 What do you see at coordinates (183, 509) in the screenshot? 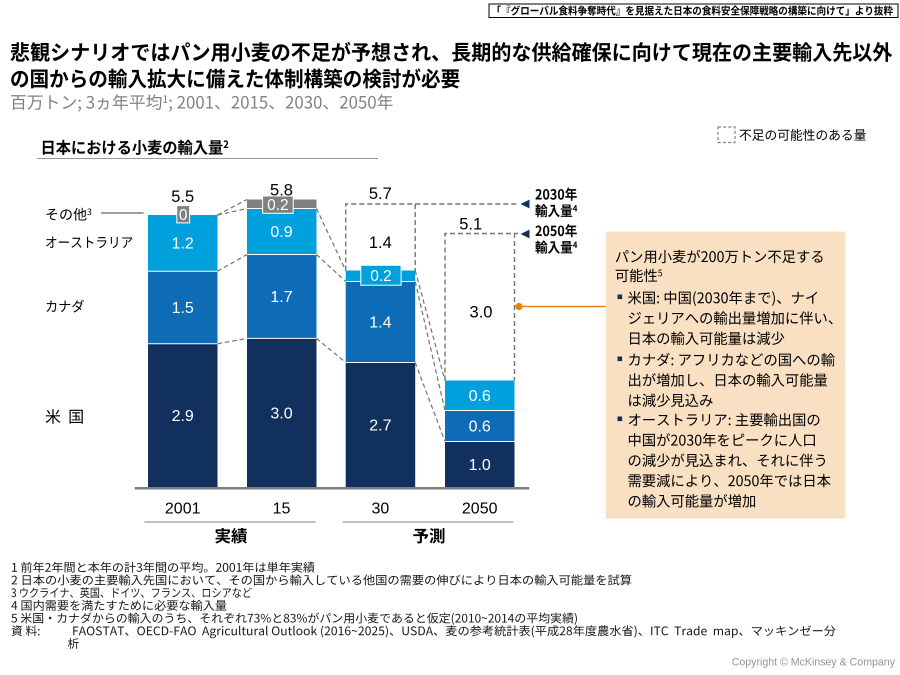
I see `svg-text: 2001` at bounding box center [183, 509].